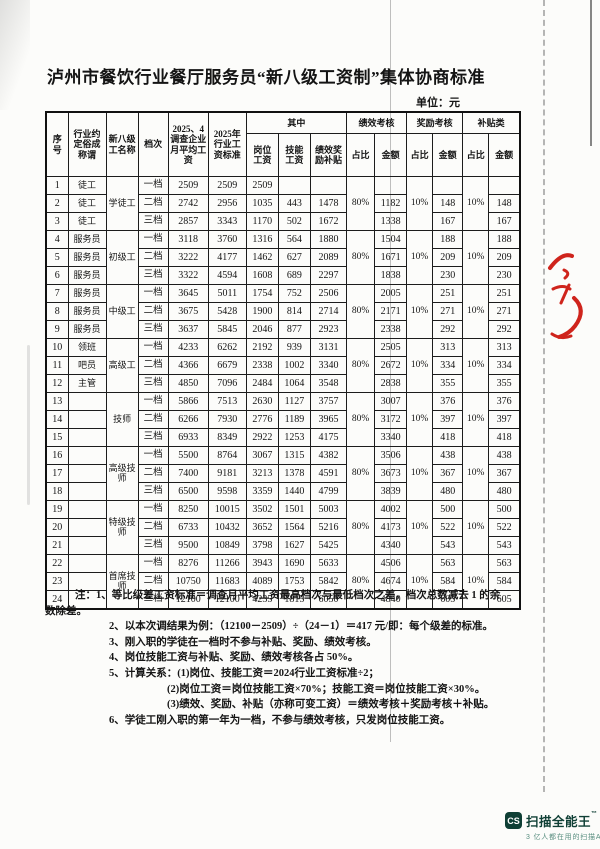 The width and height of the screenshot is (600, 849). Describe the element at coordinates (504, 329) in the screenshot. I see `cell-subsidy-amount: 292` at that location.